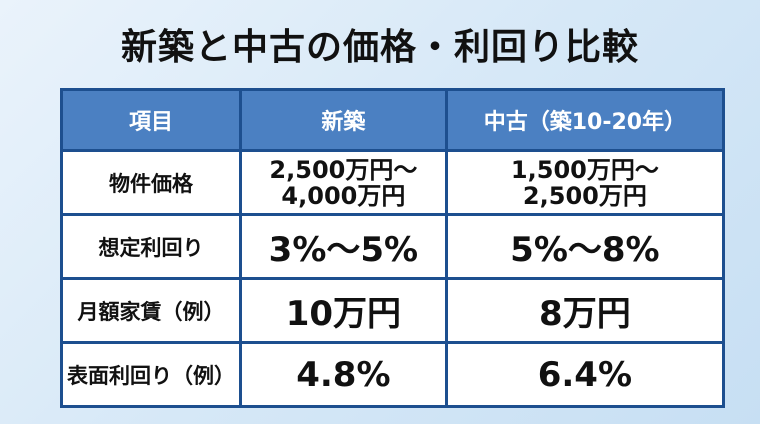 This screenshot has height=424, width=760. I want to click on header-used: 中古（築10-20年）, so click(585, 120).